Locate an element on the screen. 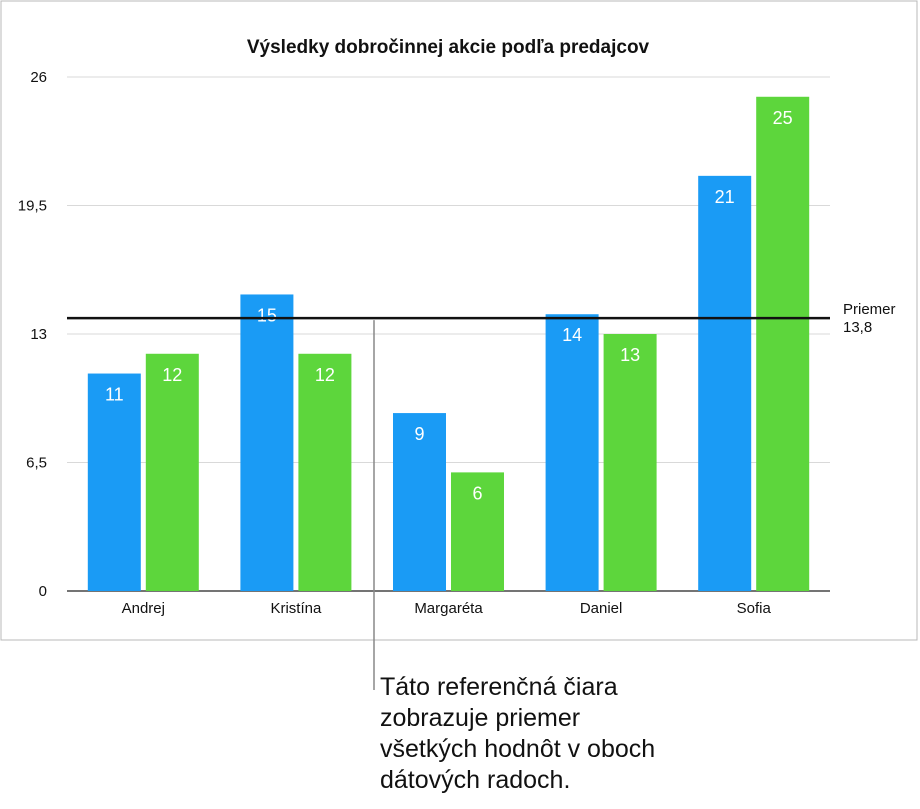  x-category-label: Sofia is located at coordinates (754, 608).